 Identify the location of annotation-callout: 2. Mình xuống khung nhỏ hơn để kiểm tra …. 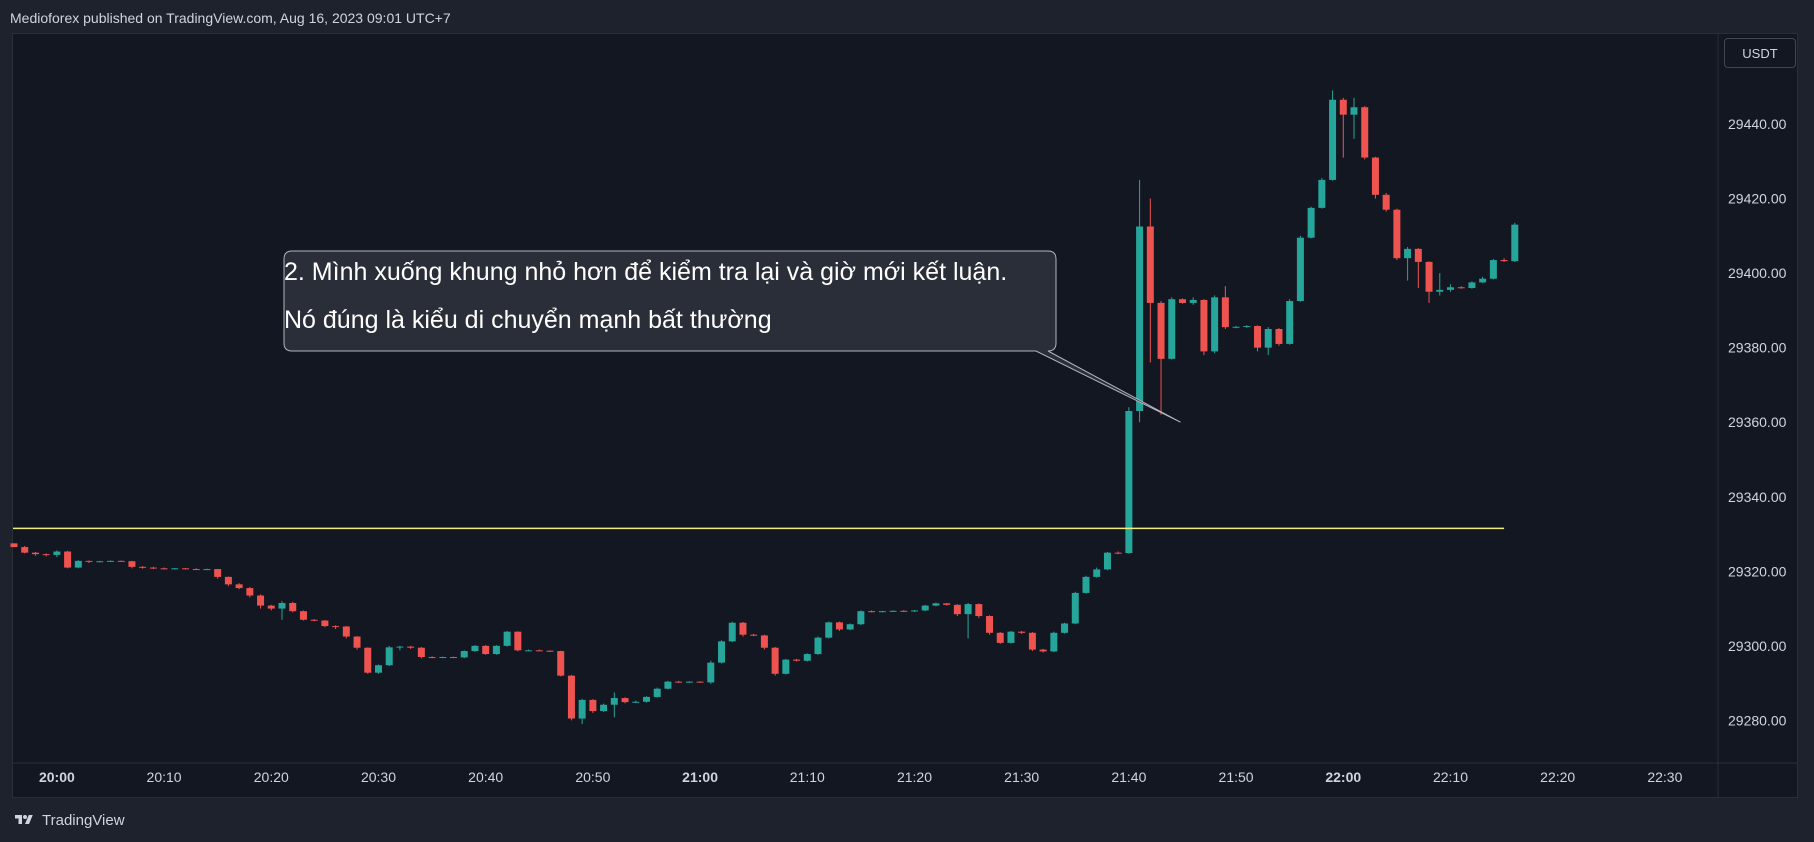
(669, 303).